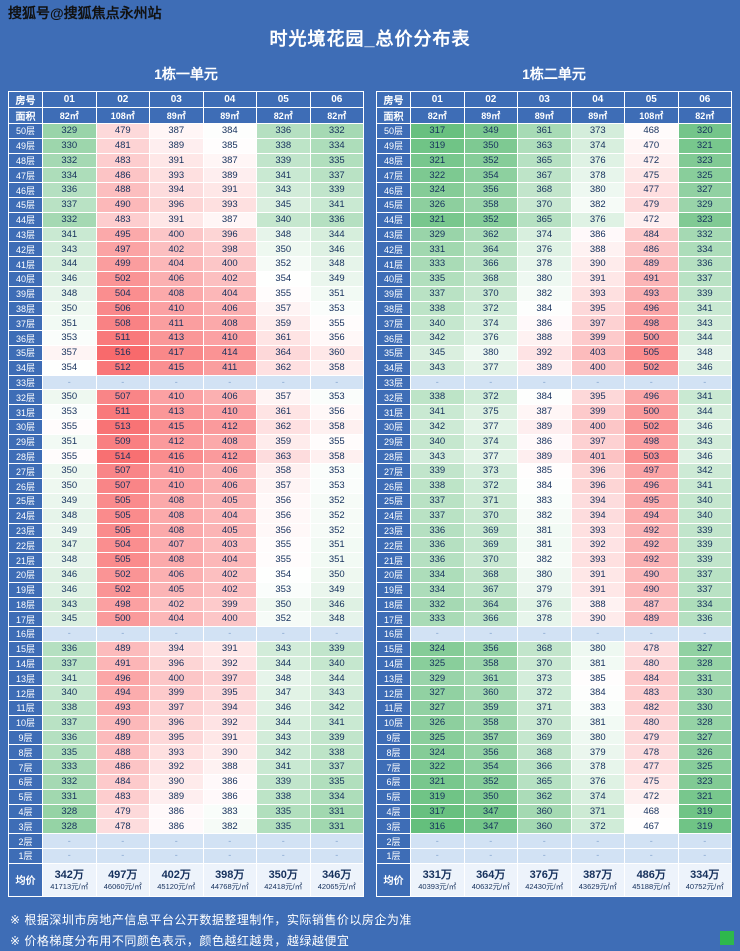  Describe the element at coordinates (651, 663) in the screenshot. I see `price-cell: 480` at that location.